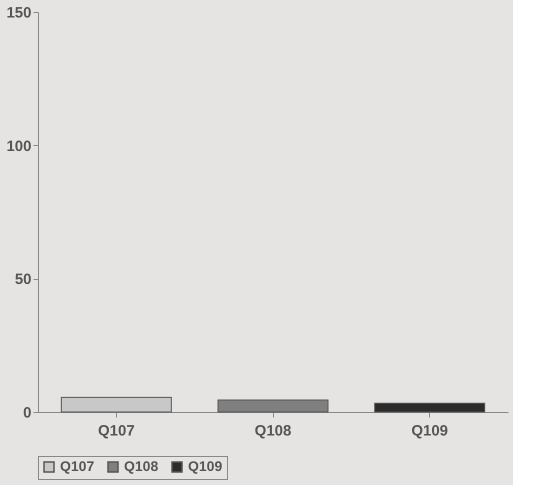 Image resolution: width=559 pixels, height=500 pixels. I want to click on y-tick-label: 100, so click(19, 146).